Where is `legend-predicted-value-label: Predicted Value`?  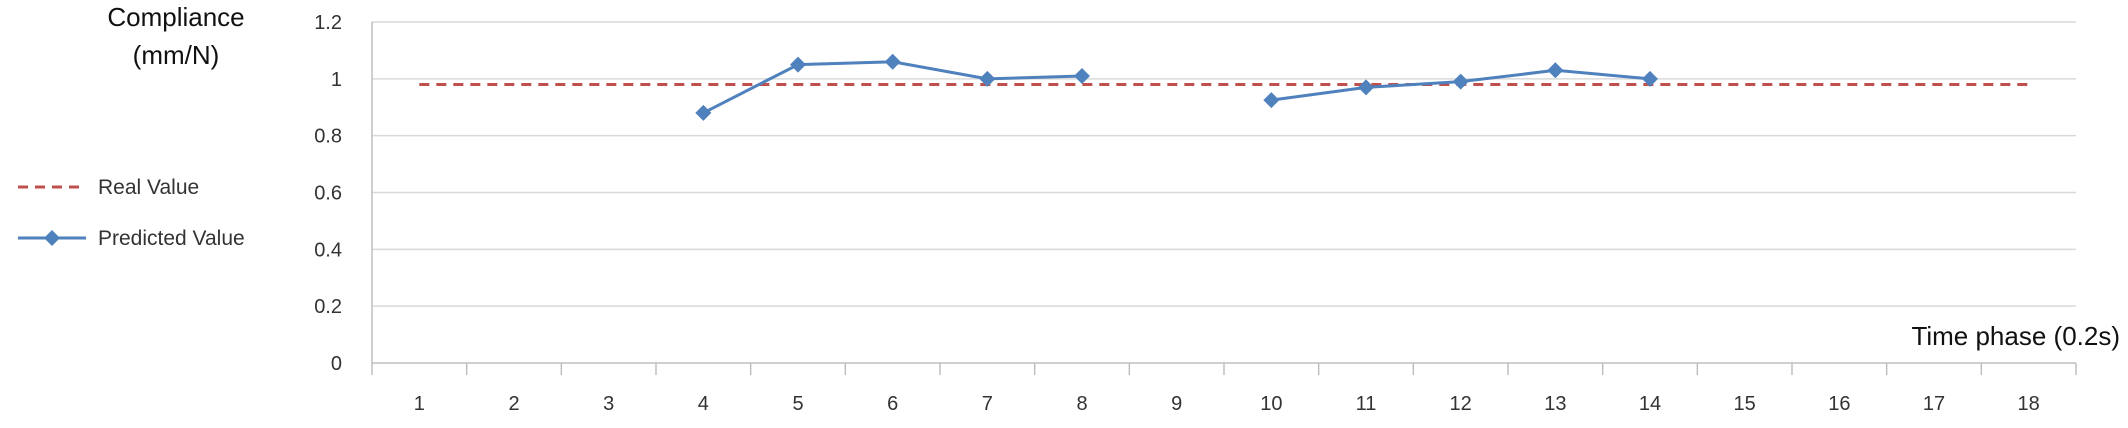
legend-predicted-value-label: Predicted Value is located at coordinates (171, 238).